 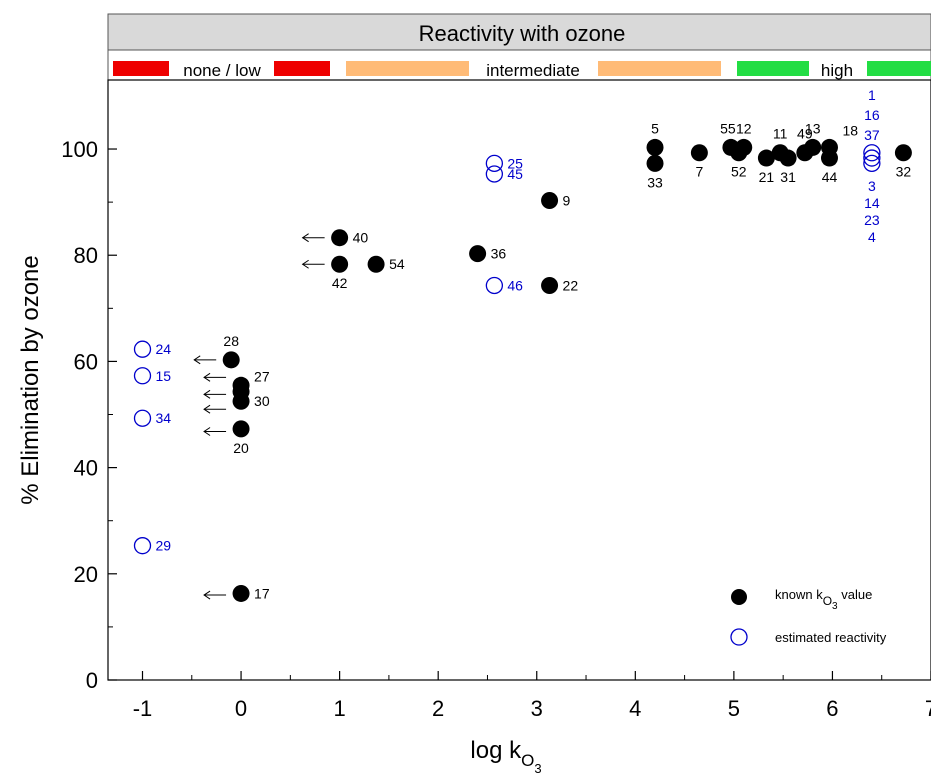 What do you see at coordinates (850, 130) in the screenshot?
I see `point-label: 18` at bounding box center [850, 130].